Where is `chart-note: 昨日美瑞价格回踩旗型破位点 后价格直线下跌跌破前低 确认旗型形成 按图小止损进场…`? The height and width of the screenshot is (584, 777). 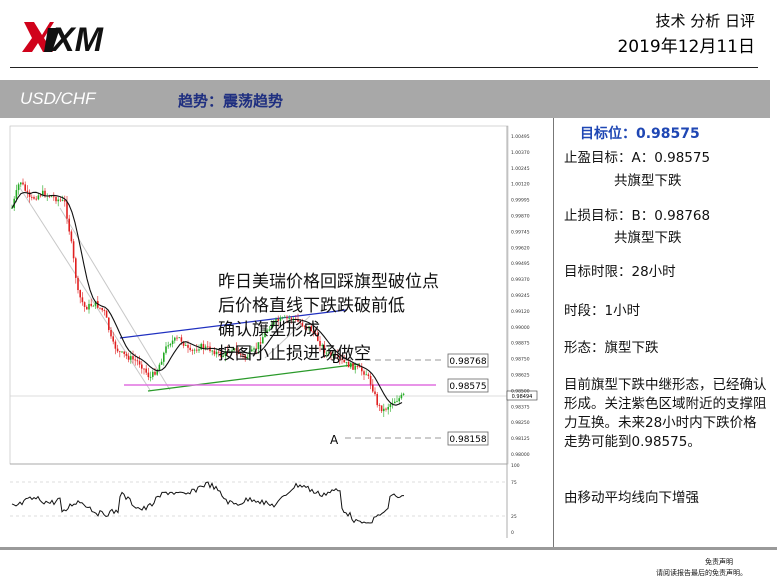 chart-note: 昨日美瑞价格回踩旗型破位点 后价格直线下跌跌破前低 确认旗型形成 按图小止损进场… is located at coordinates (328, 318).